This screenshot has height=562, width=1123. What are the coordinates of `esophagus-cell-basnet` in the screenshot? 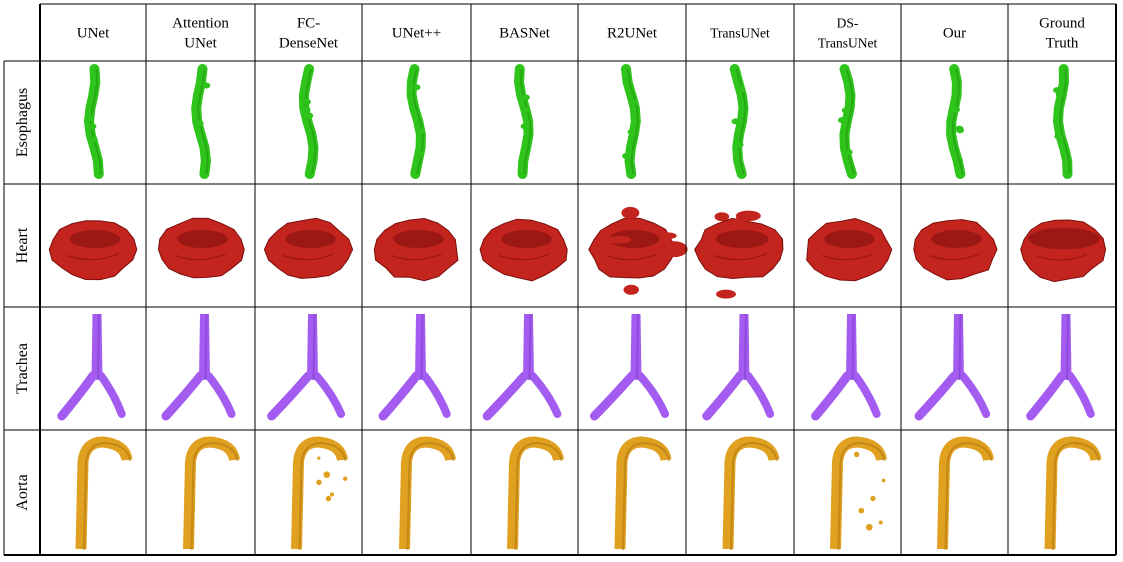 It's located at (524, 121).